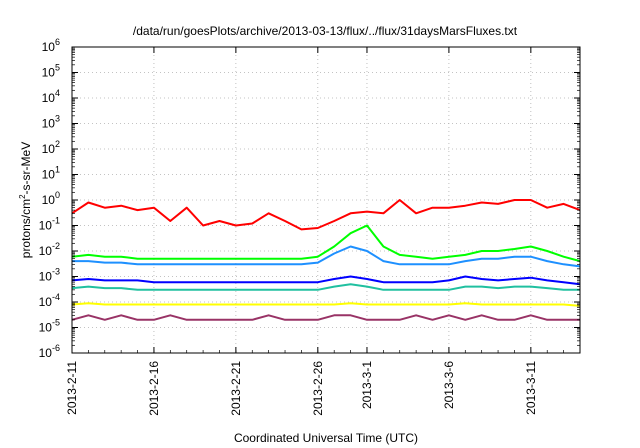 The height and width of the screenshot is (448, 640). I want to click on x-tick-label: 2013-3-6, so click(449, 385).